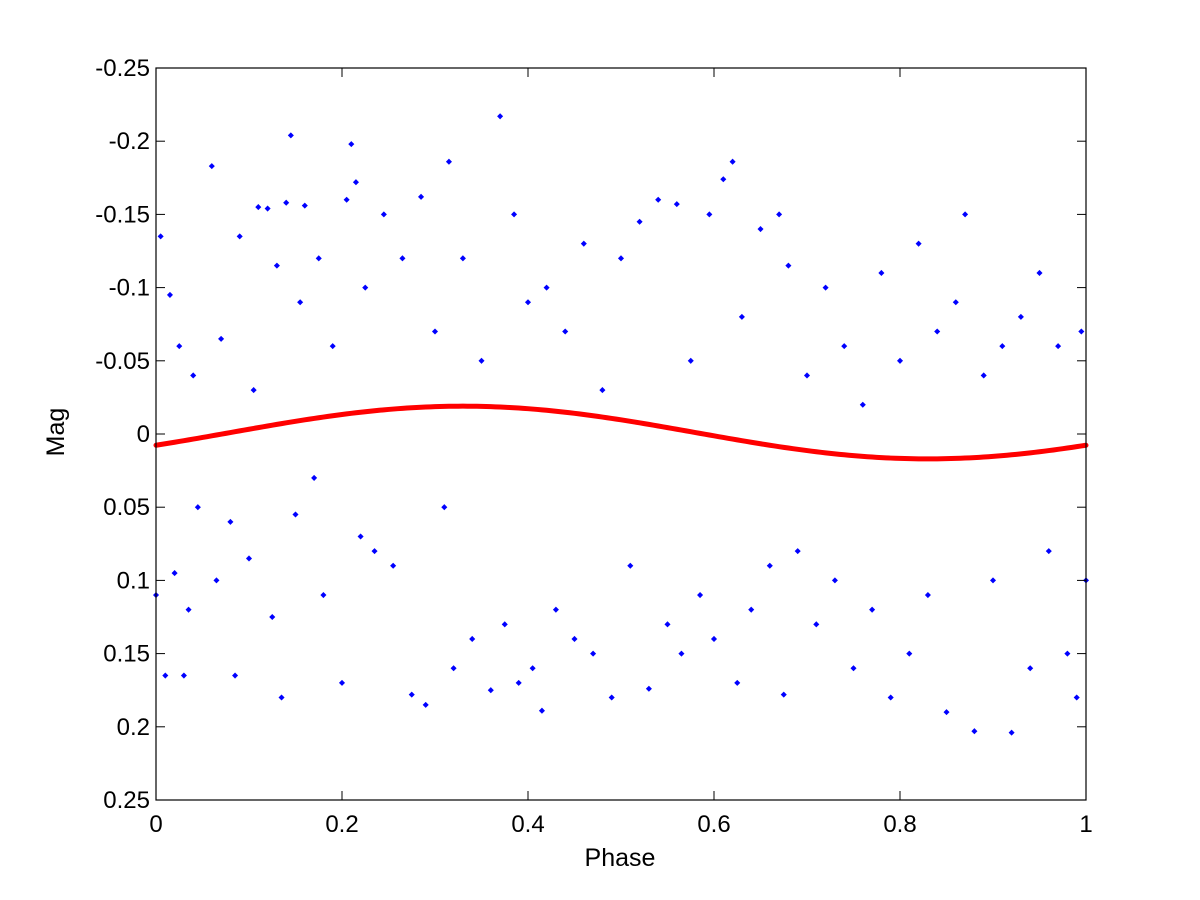 Image resolution: width=1200 pixels, height=900 pixels. What do you see at coordinates (129, 141) in the screenshot?
I see `y-tick-label: -0.2` at bounding box center [129, 141].